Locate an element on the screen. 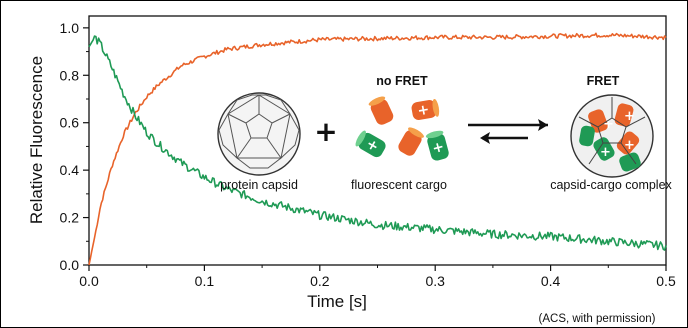  y-tick-label: 0.2 is located at coordinates (70, 218).